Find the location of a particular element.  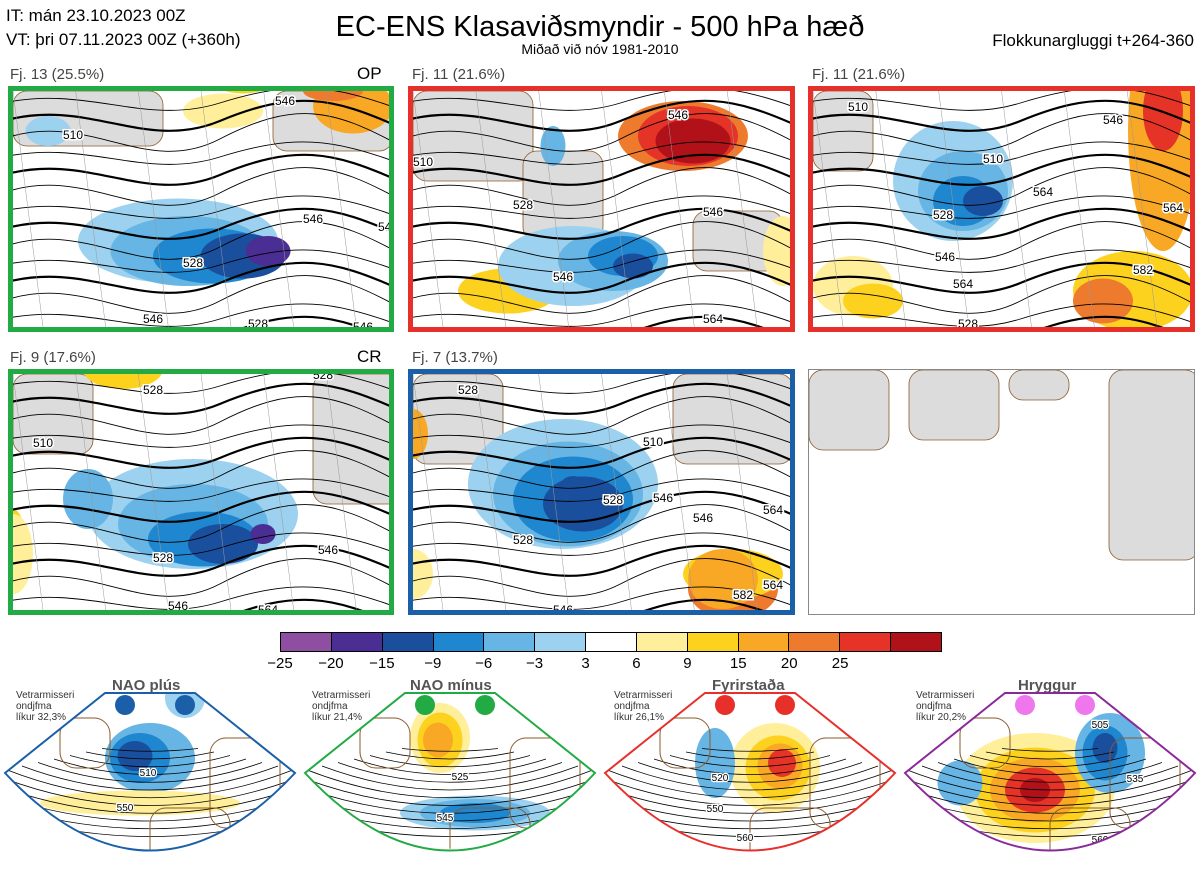

cluster-map-1: 510 528 546 546 546 528 546 546 is located at coordinates (201, 209).